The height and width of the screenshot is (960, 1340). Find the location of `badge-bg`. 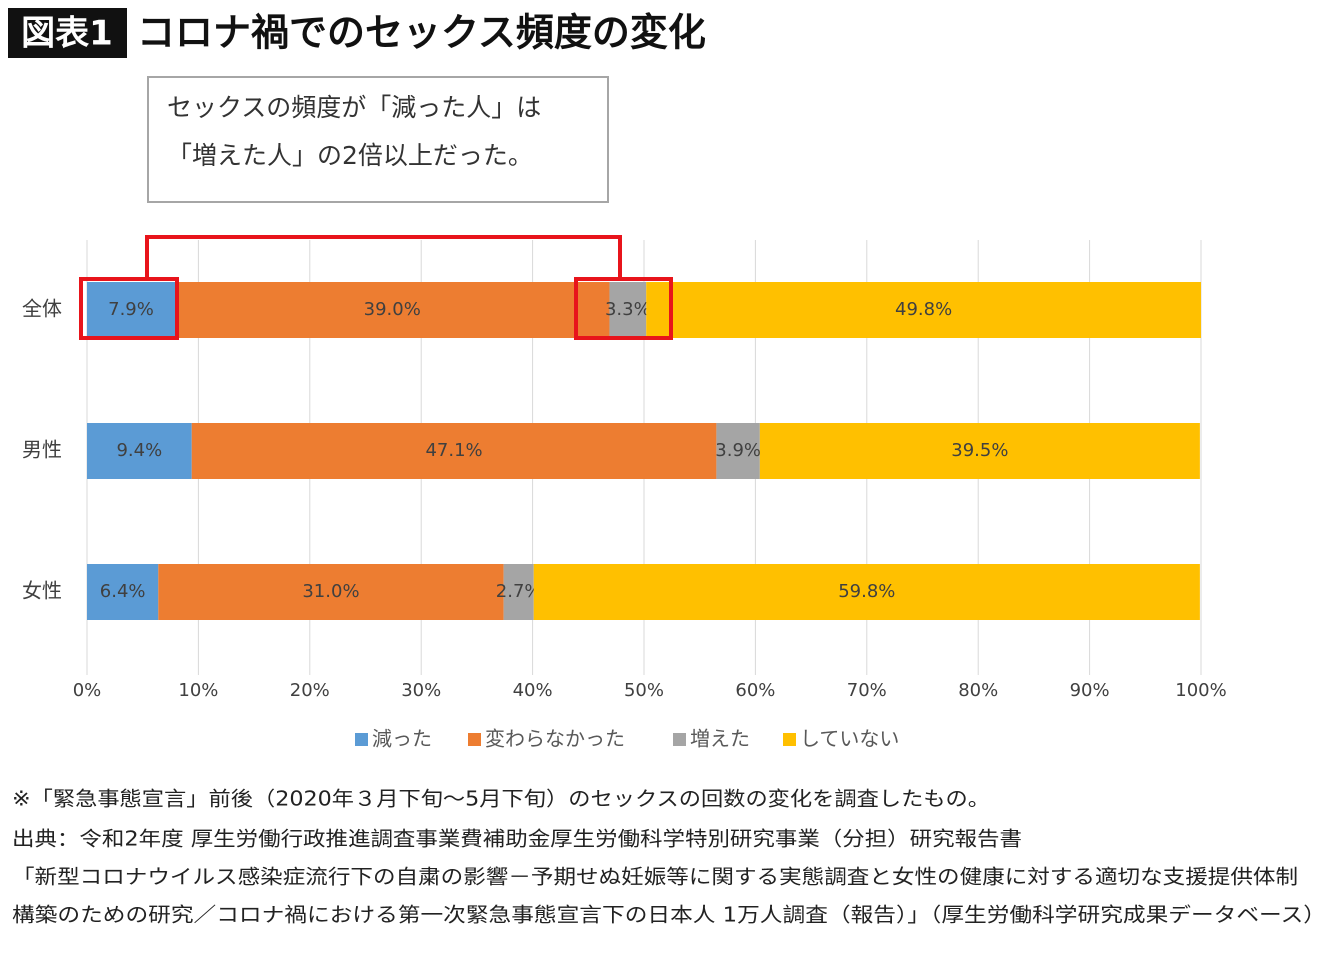

badge-bg is located at coordinates (67, 33).